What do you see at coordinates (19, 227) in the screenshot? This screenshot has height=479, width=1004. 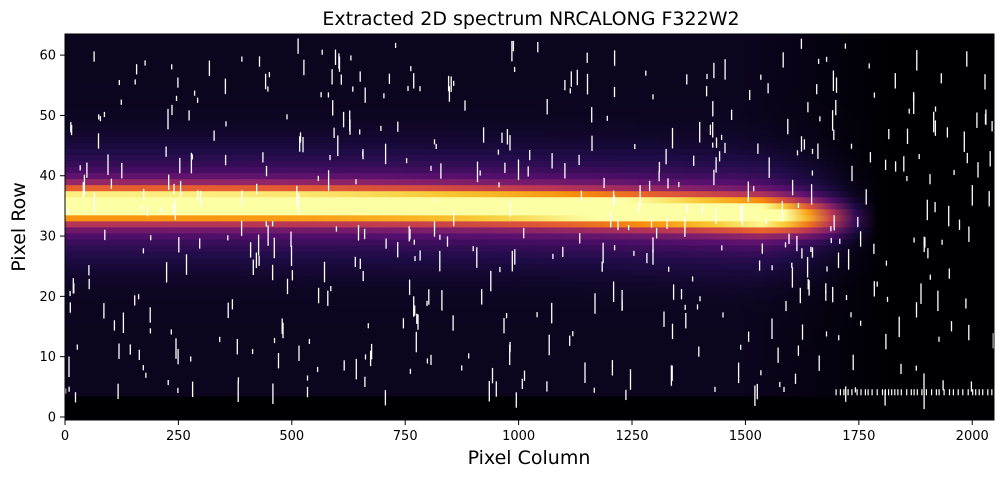 I see `y-axis-title: Pixel Row` at bounding box center [19, 227].